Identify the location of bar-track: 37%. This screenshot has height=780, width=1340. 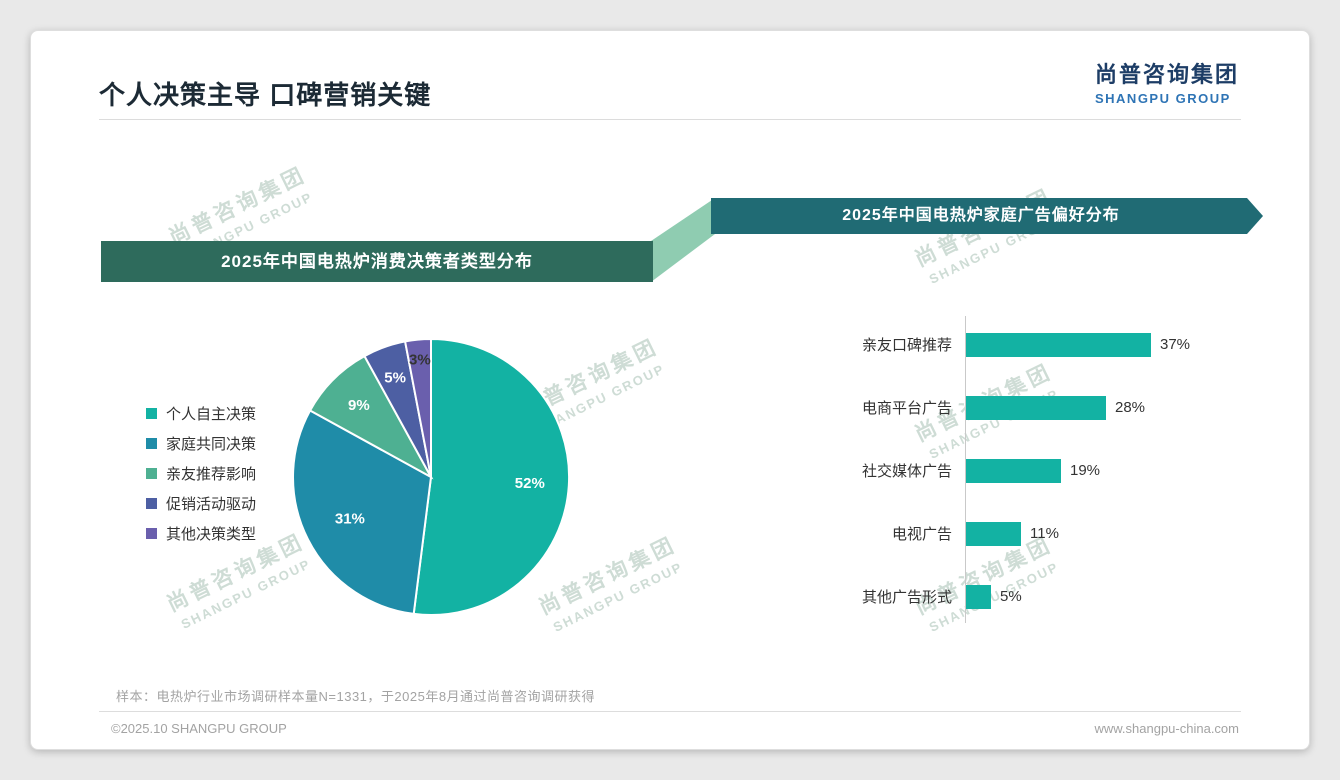
(1110, 344).